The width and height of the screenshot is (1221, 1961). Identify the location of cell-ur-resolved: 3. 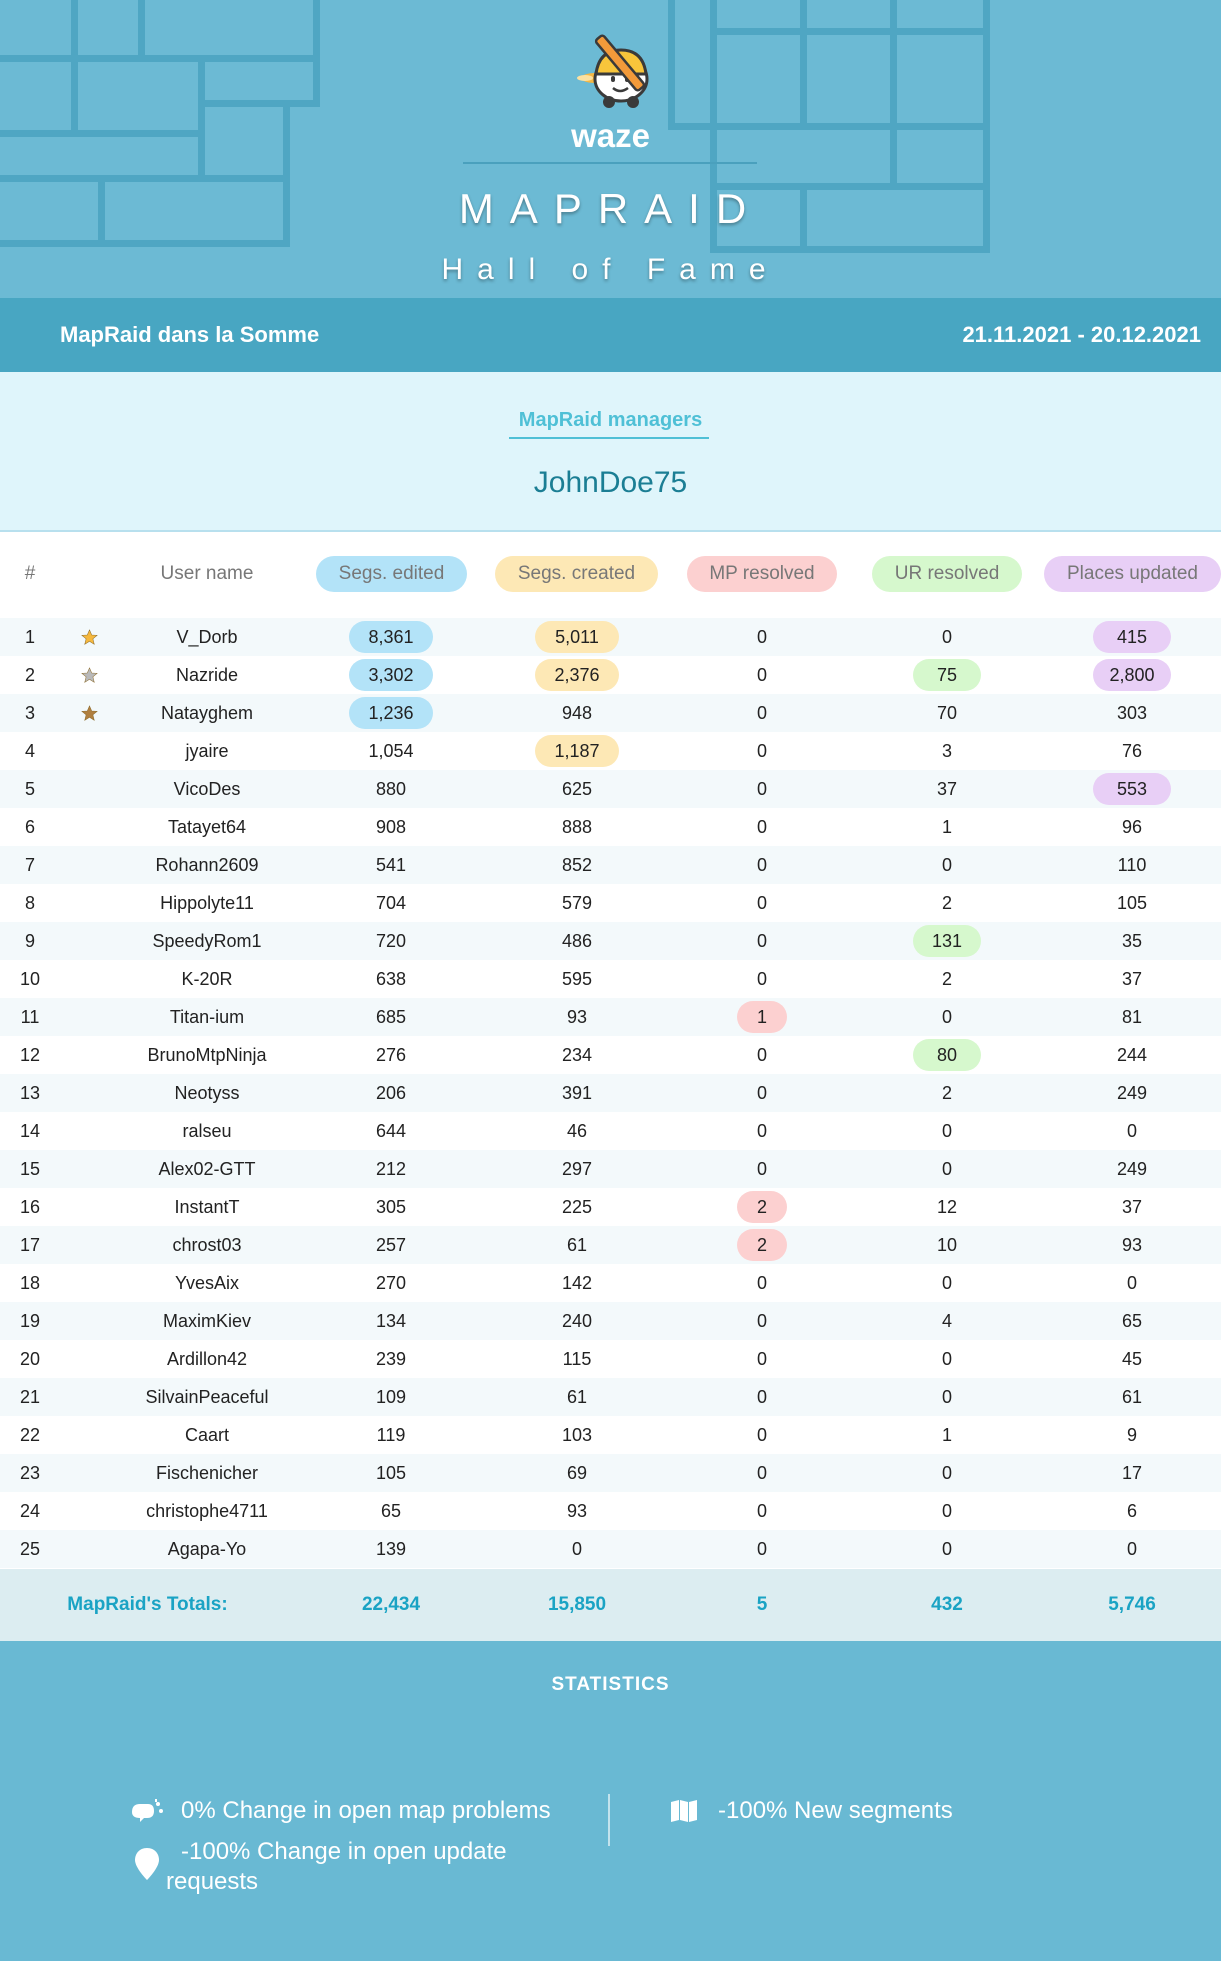
(946, 751).